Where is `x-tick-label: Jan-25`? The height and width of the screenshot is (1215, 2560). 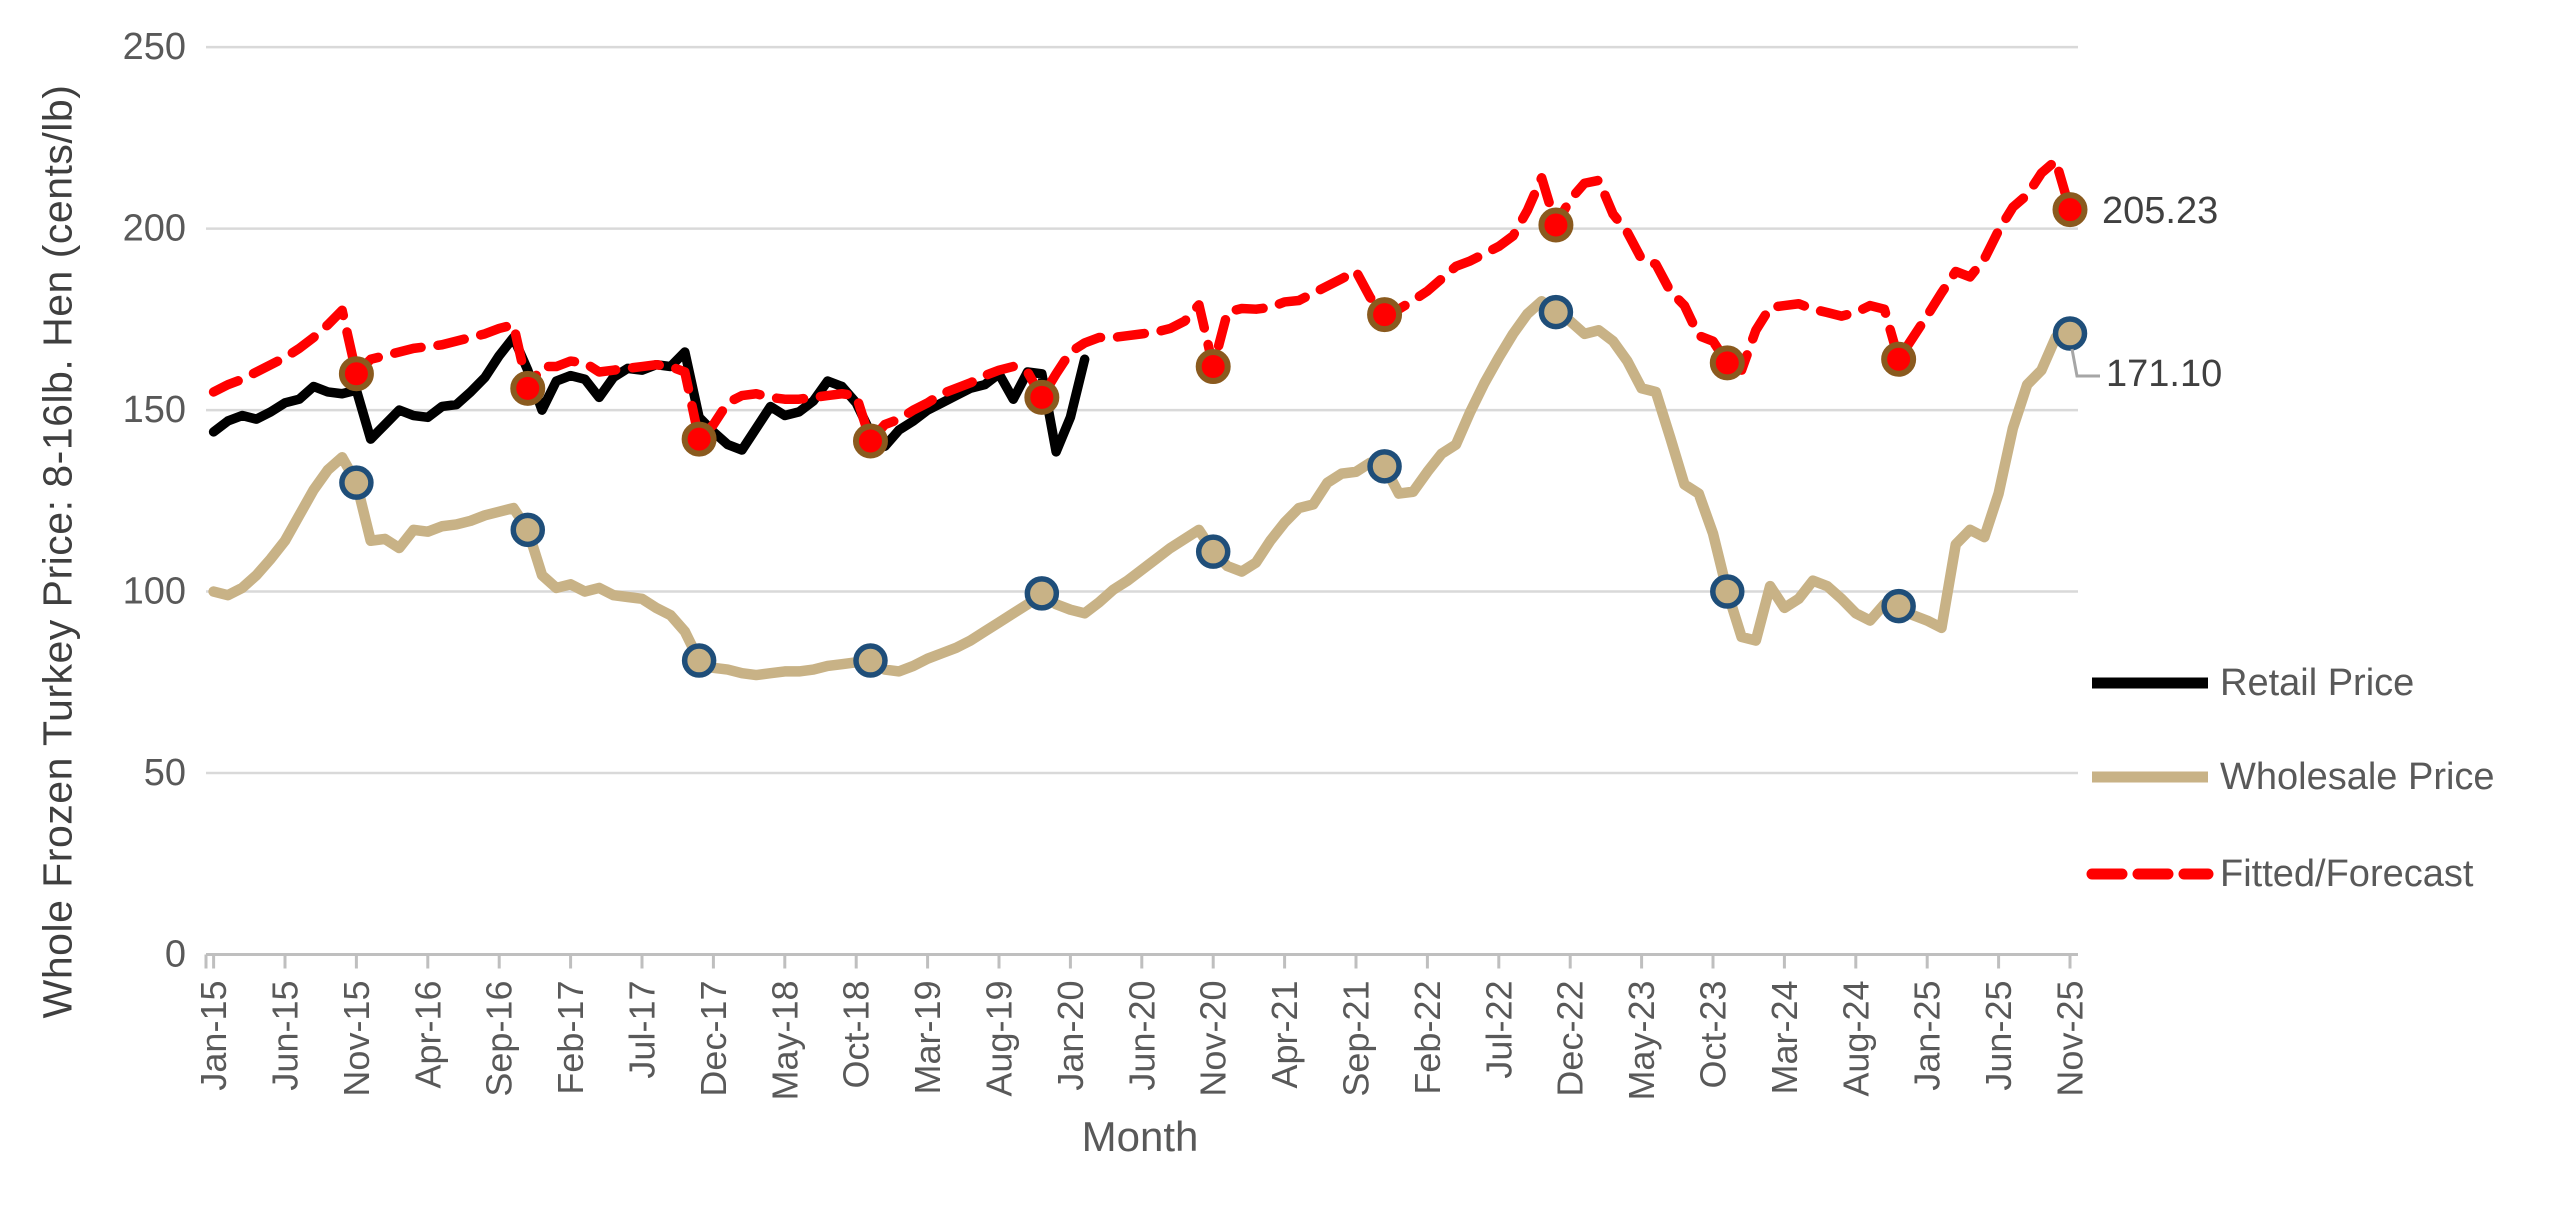 x-tick-label: Jan-25 is located at coordinates (1927, 1036).